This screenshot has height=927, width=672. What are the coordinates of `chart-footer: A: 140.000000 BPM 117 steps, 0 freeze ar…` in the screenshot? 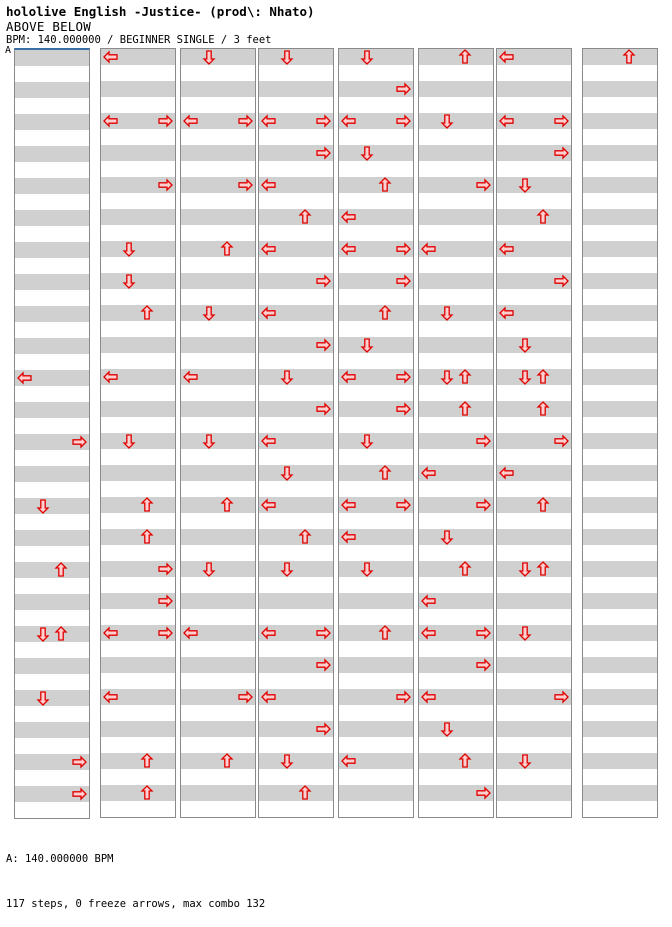 It's located at (135, 874).